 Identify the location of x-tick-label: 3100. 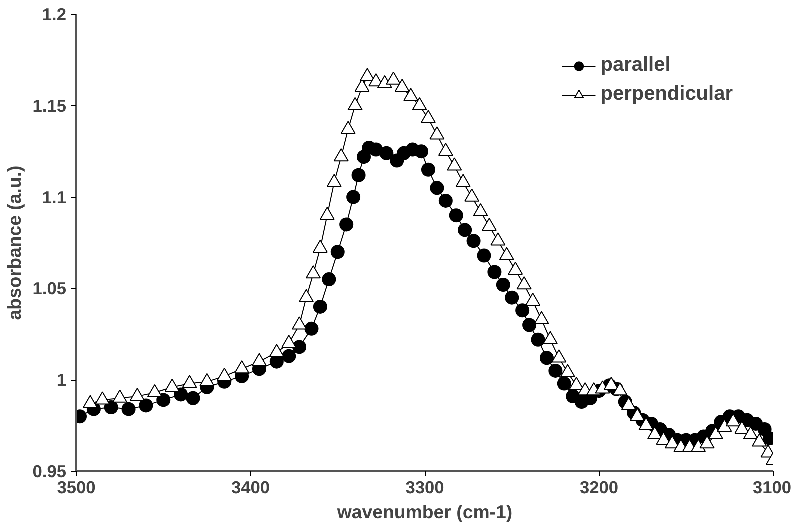
(771, 488).